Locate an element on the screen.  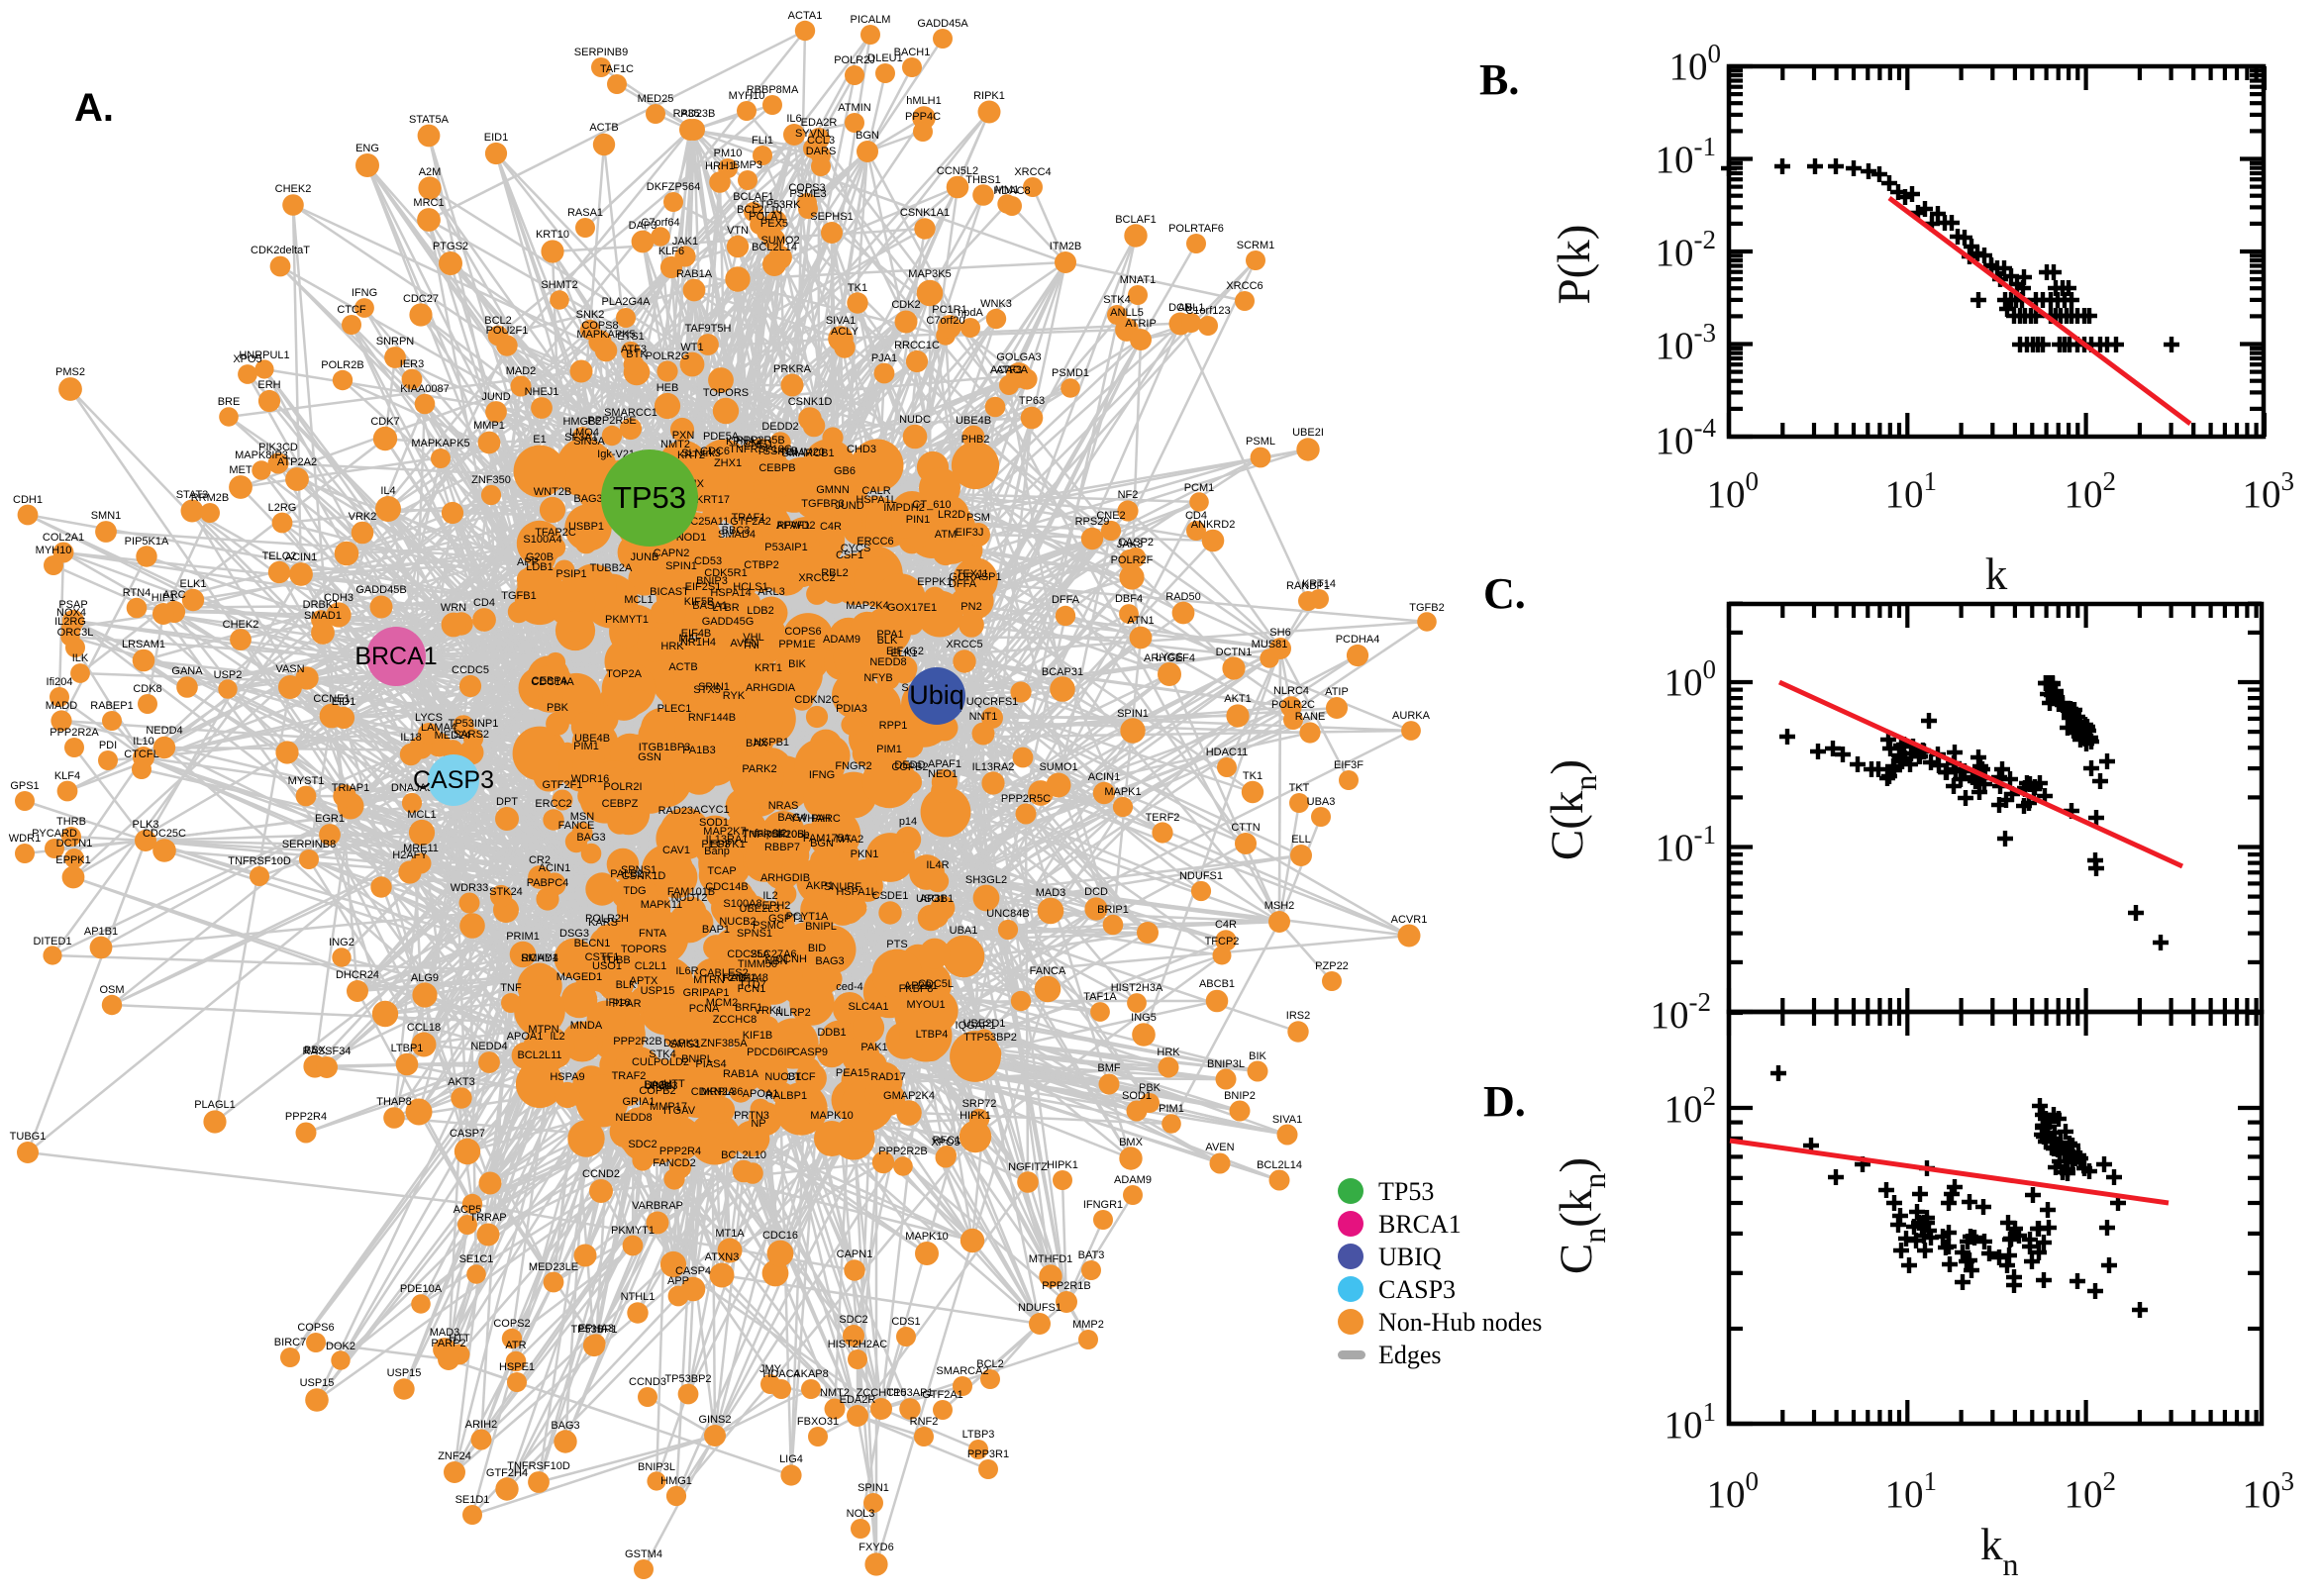
svg-text: BAG3 is located at coordinates (565, 1426).